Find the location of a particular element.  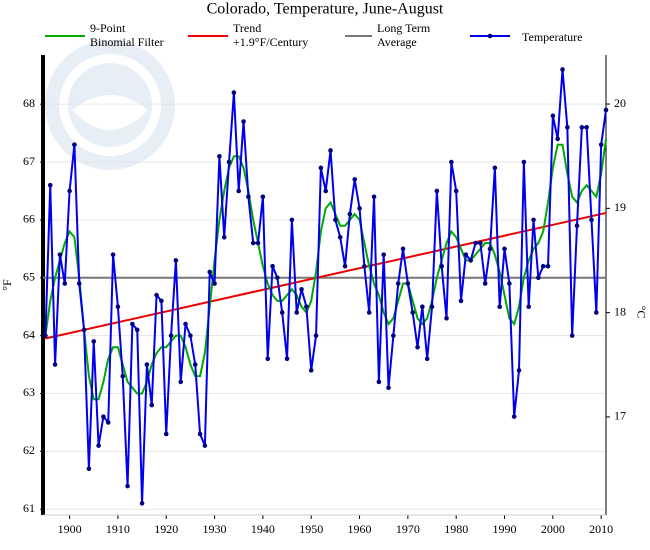

y-axis-label: °F is located at coordinates (7, 285).